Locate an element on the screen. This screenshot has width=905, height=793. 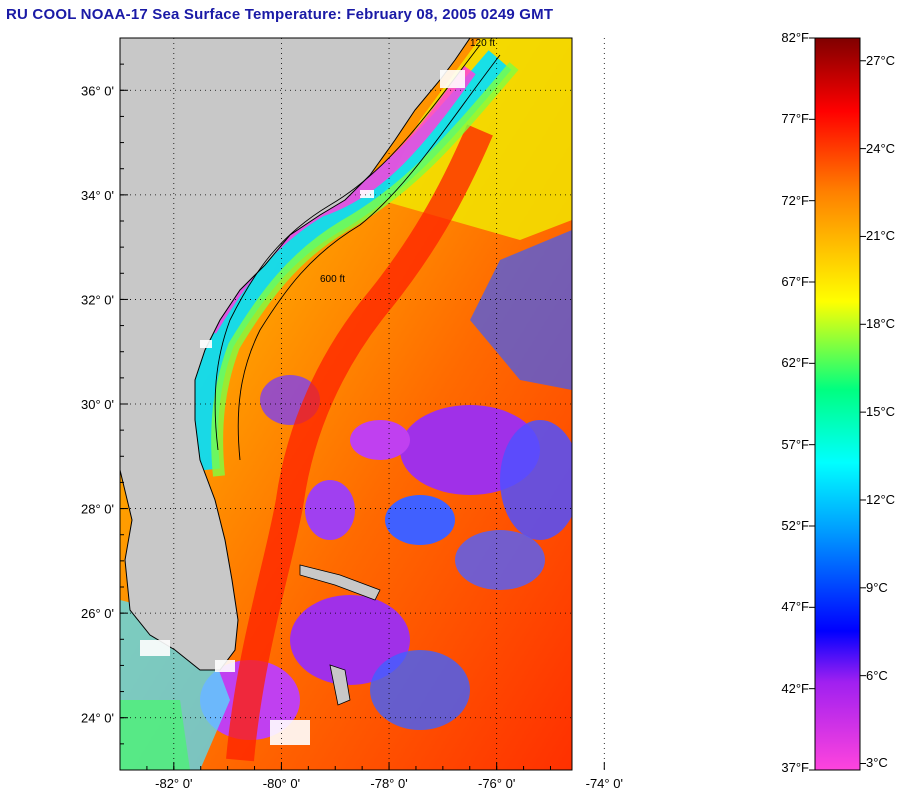
colorbar-fahrenheit-label: 52°F is located at coordinates (795, 525).